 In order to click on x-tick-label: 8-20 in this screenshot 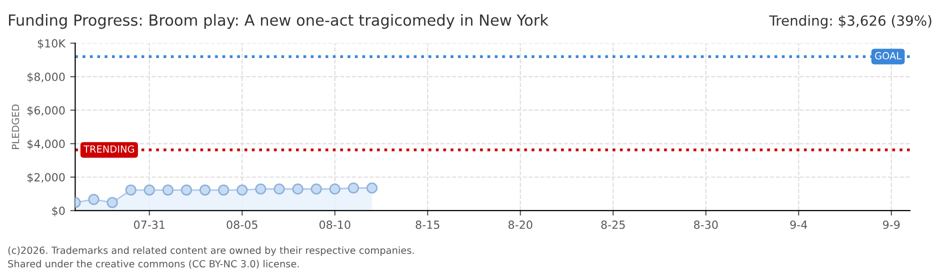, I will do `click(520, 224)`.